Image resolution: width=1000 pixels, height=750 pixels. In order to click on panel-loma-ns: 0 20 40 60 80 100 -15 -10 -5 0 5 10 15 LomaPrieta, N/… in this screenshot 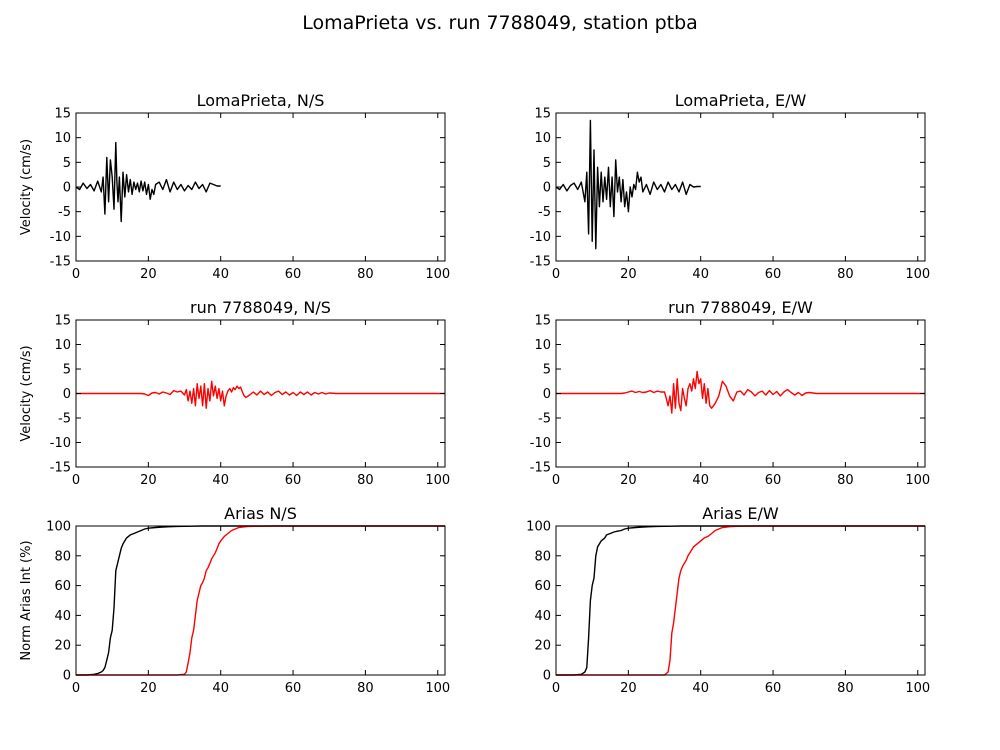, I will do `click(234, 186)`.